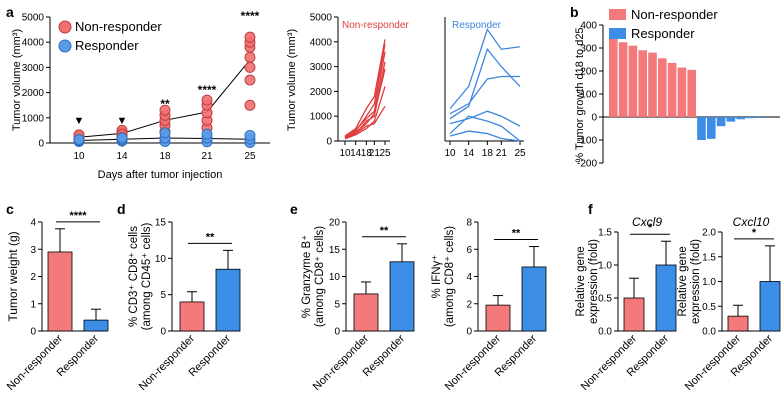  I want to click on significance-label: *, so click(754, 233).